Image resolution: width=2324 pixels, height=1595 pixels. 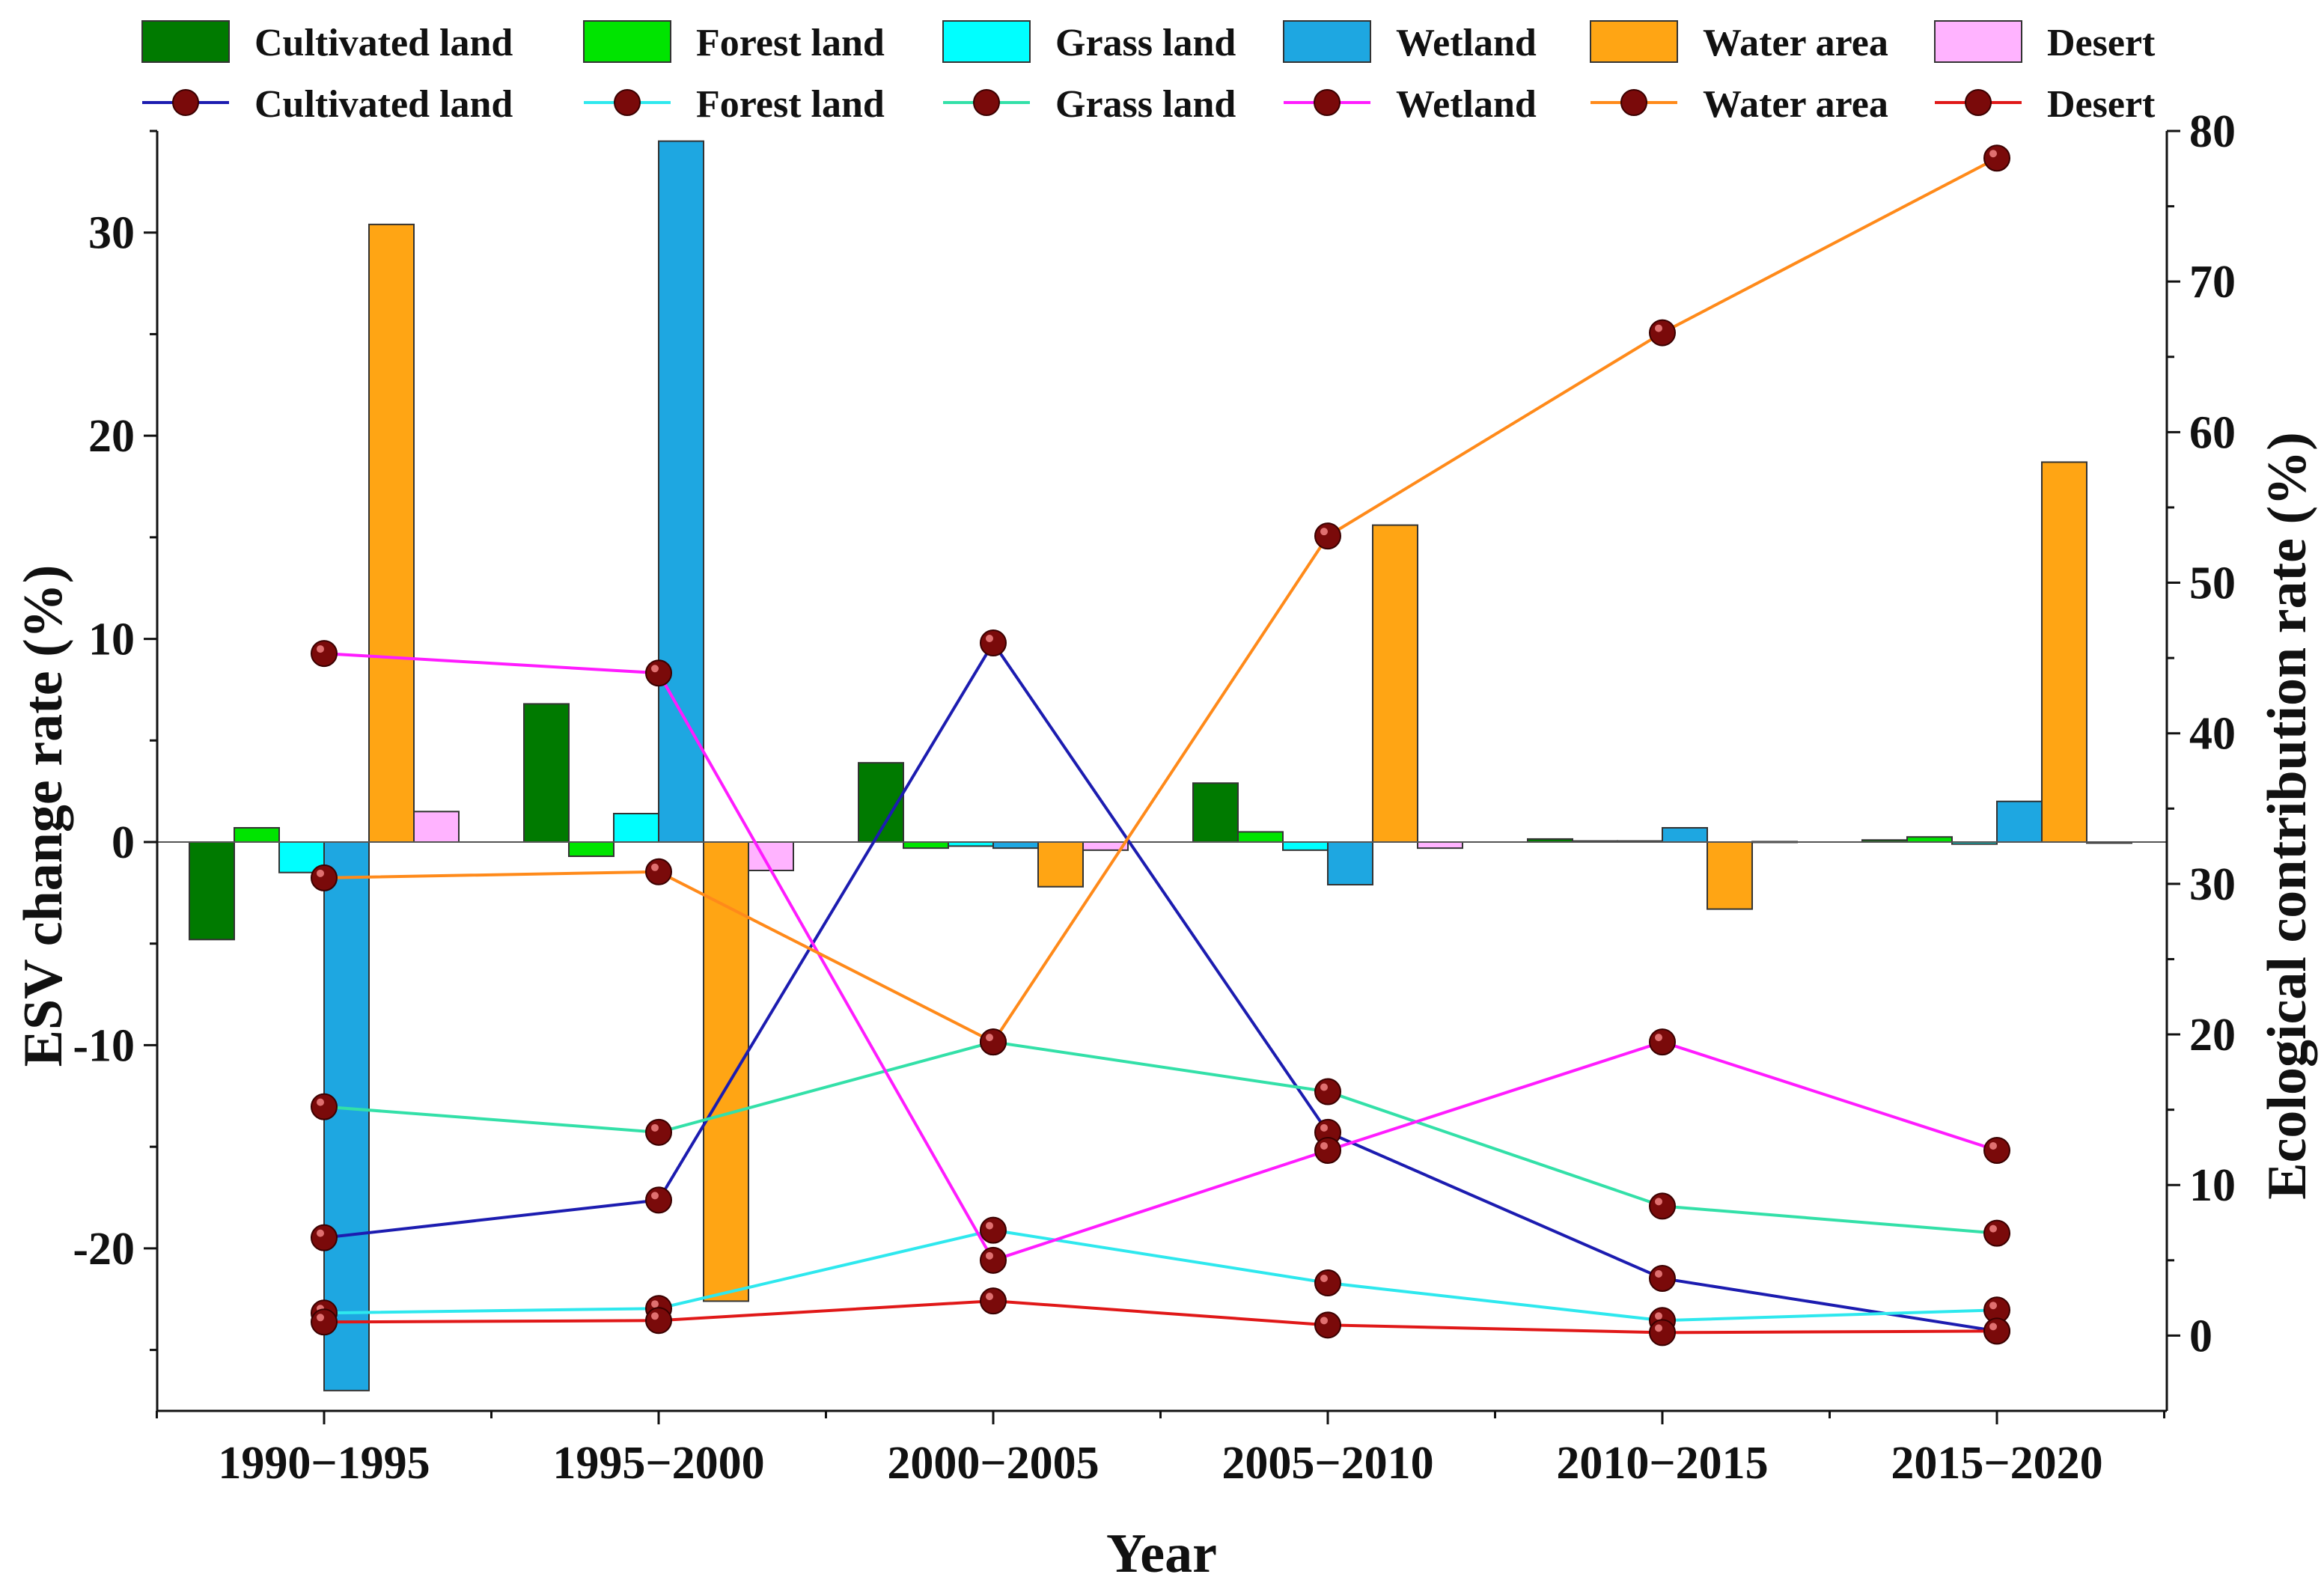 What do you see at coordinates (987, 103) in the screenshot?
I see `legend-line-marker-grass-land` at bounding box center [987, 103].